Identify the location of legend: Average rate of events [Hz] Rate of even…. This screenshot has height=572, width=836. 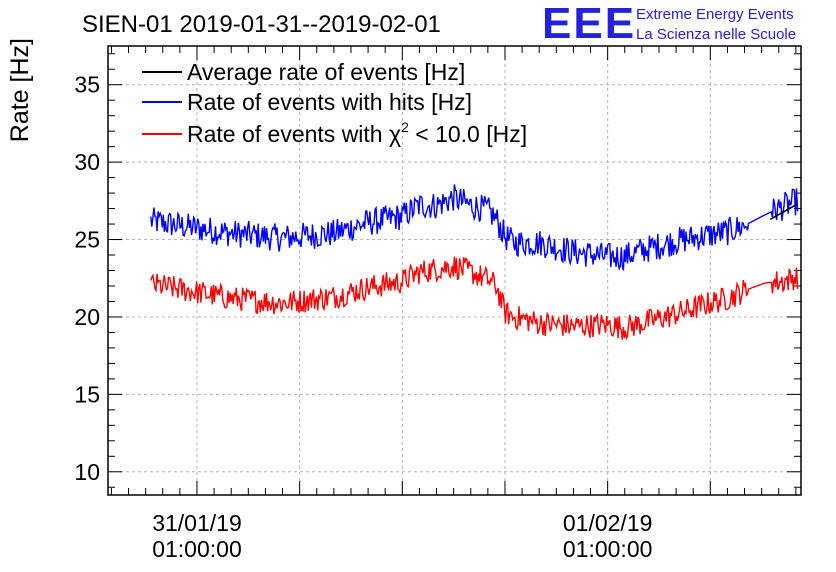
(334, 103).